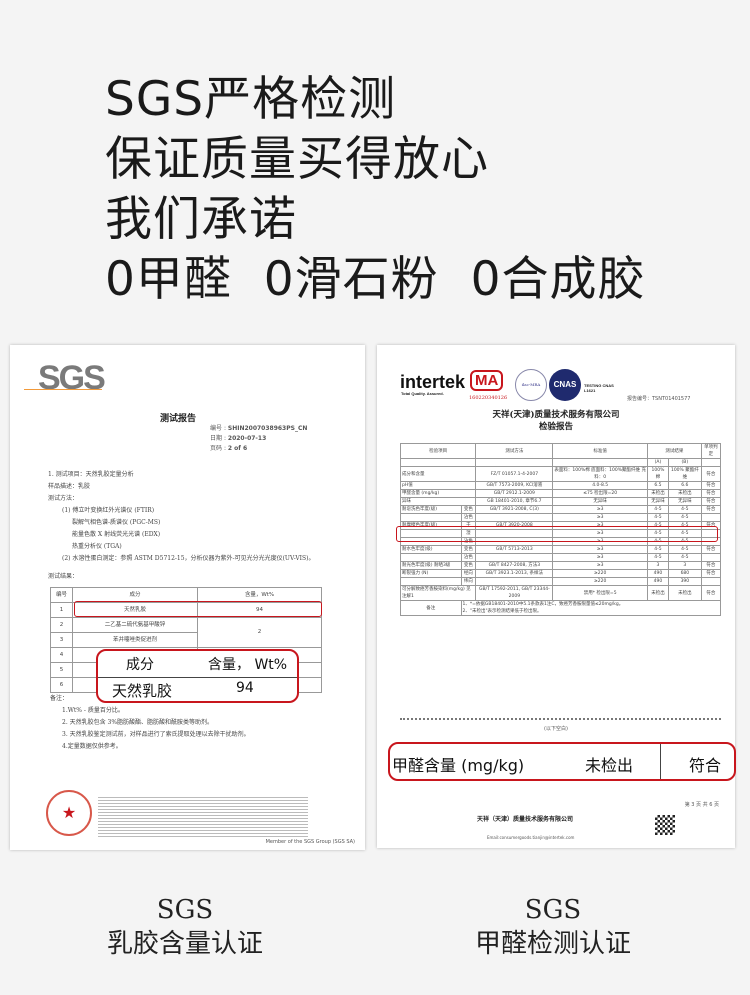  Describe the element at coordinates (502, 611) in the screenshot. I see `note: 2、"未检出"表示检测结果低于检出限。` at that location.